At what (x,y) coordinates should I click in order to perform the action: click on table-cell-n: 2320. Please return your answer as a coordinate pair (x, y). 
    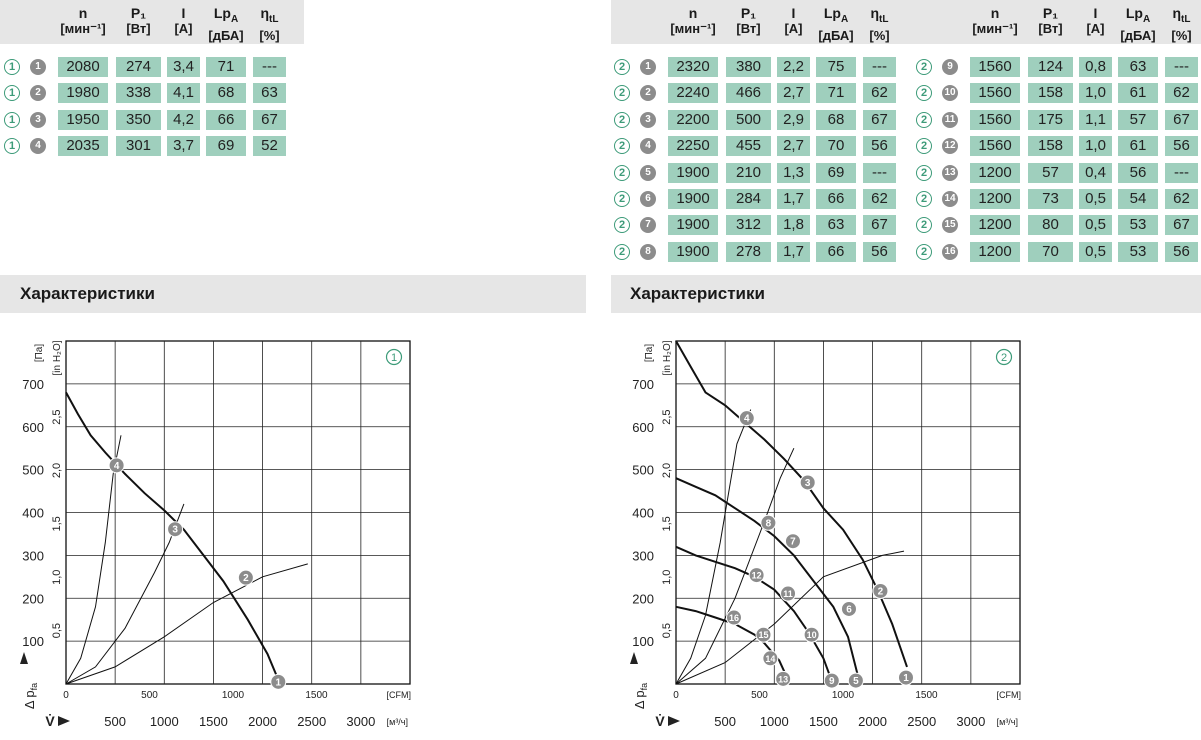
    Looking at the image, I should click on (693, 67).